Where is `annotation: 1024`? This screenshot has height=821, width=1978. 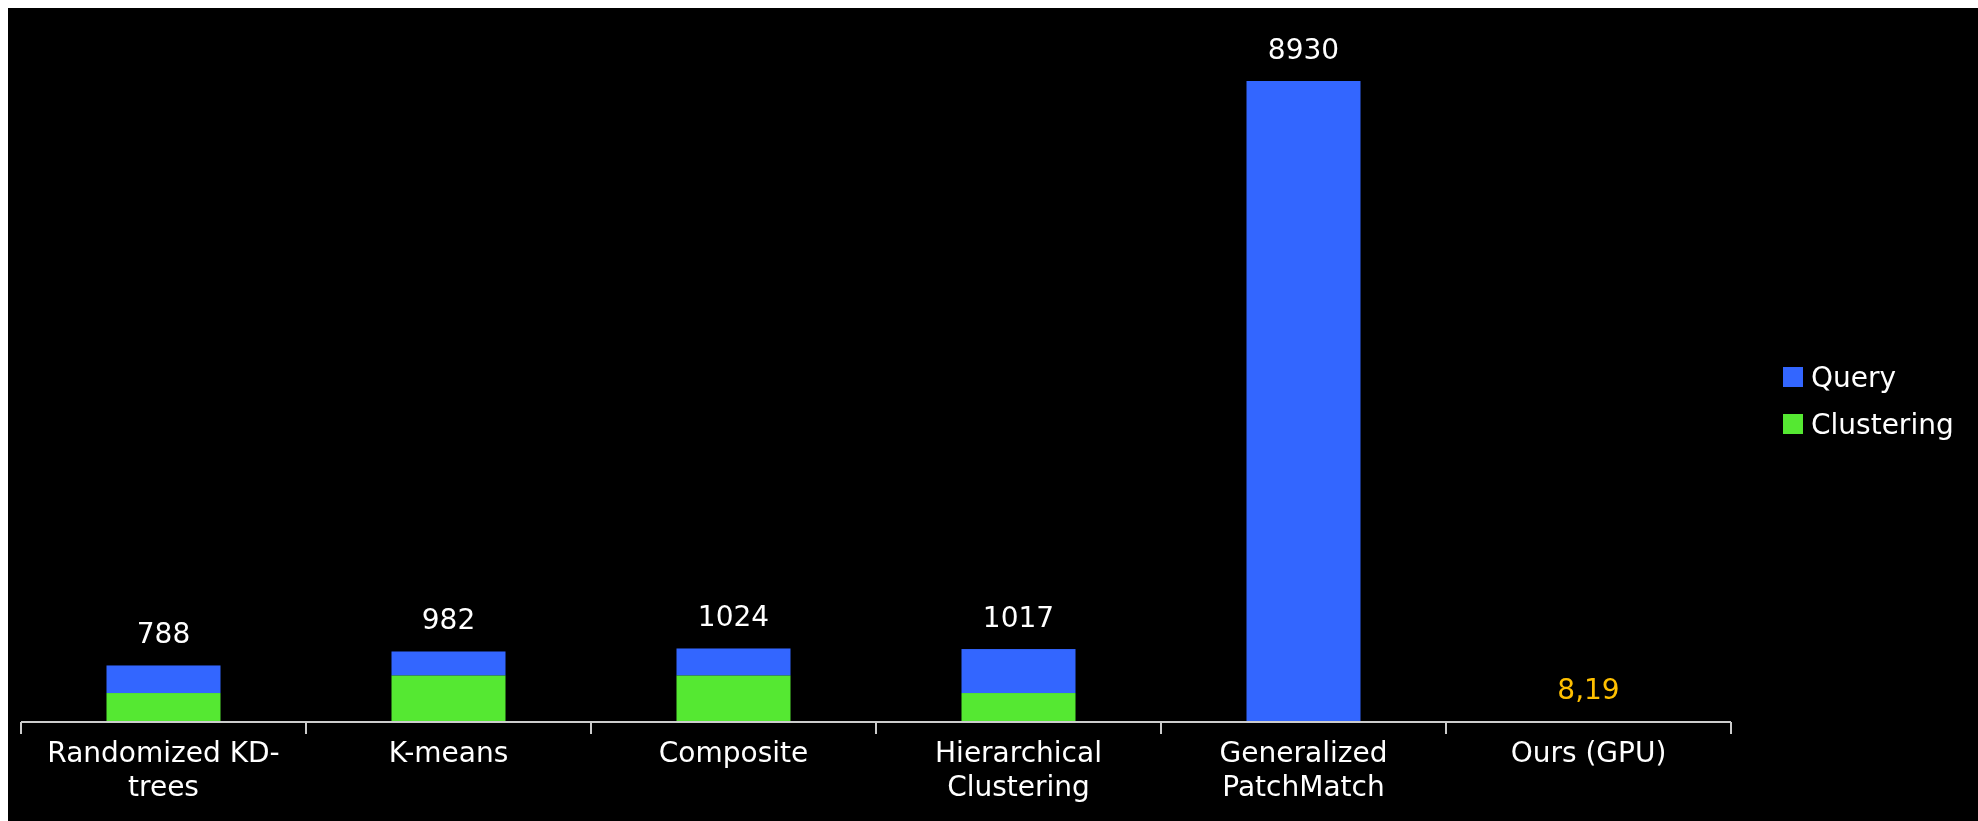
annotation: 1024 is located at coordinates (733, 617).